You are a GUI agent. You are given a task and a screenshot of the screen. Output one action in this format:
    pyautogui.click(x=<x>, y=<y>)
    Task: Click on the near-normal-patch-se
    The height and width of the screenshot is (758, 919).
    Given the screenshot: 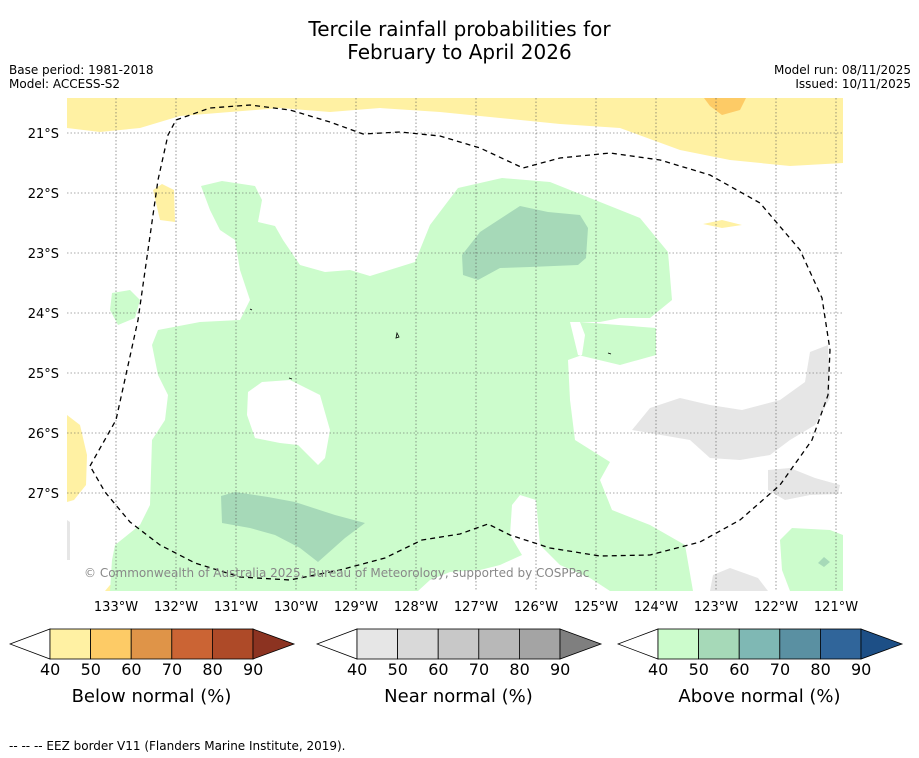 What is the action you would take?
    pyautogui.click(x=804, y=484)
    